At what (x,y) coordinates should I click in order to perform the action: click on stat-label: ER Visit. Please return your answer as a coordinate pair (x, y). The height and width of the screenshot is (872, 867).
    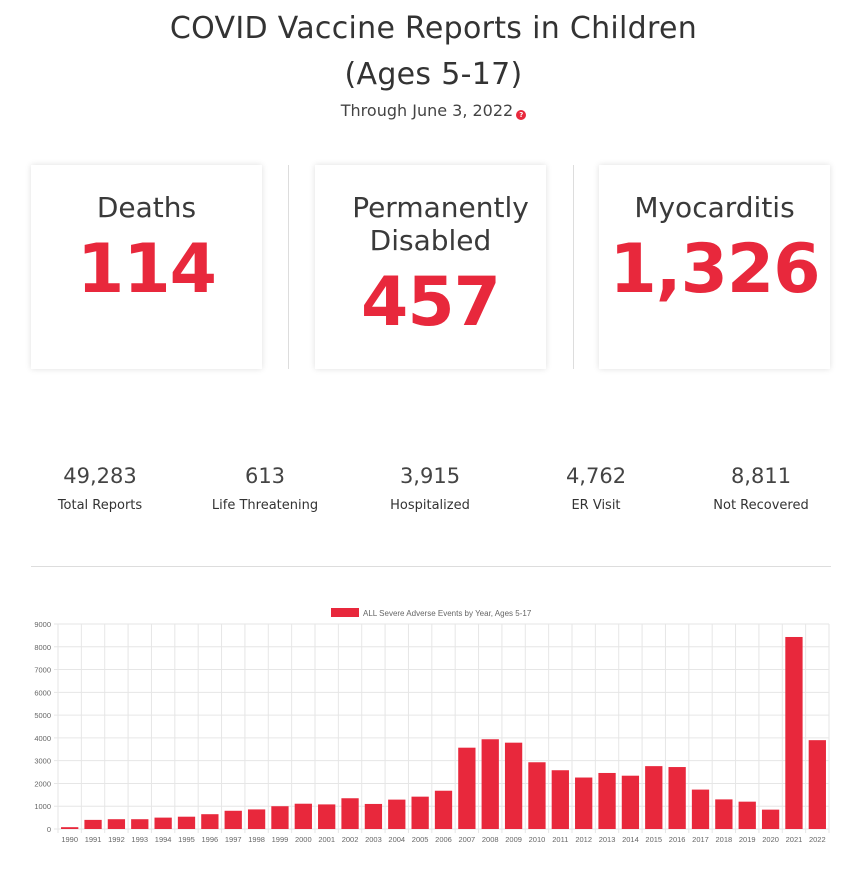
    Looking at the image, I should click on (596, 505).